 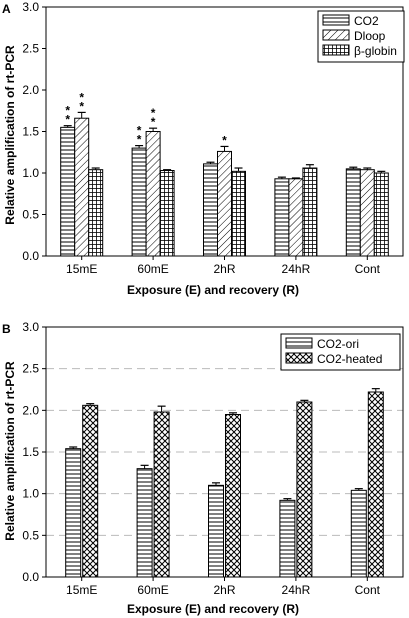 I want to click on legend-label: Dloop, so click(x=370, y=36).